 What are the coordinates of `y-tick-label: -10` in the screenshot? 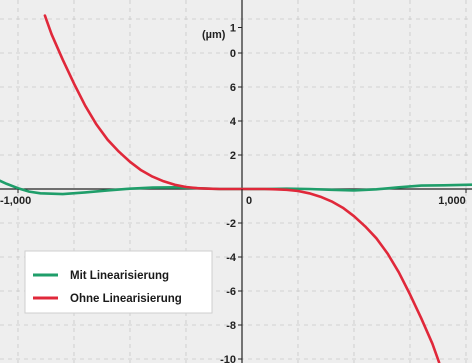 It's located at (228, 358).